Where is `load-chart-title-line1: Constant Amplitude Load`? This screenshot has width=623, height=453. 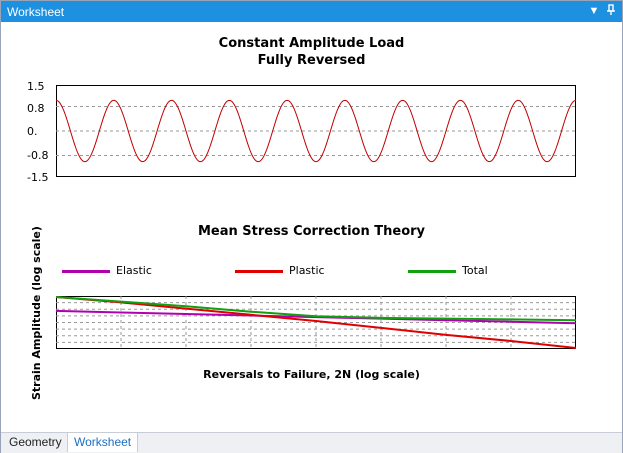 load-chart-title-line1: Constant Amplitude Load is located at coordinates (311, 43).